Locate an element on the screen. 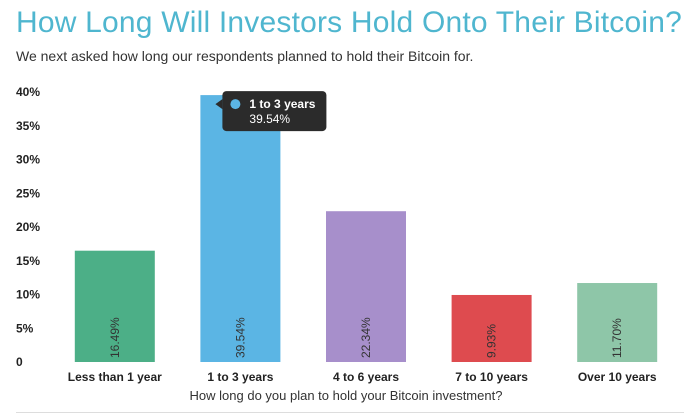 The image size is (700, 416). y-tick-label: 0 is located at coordinates (19, 362).